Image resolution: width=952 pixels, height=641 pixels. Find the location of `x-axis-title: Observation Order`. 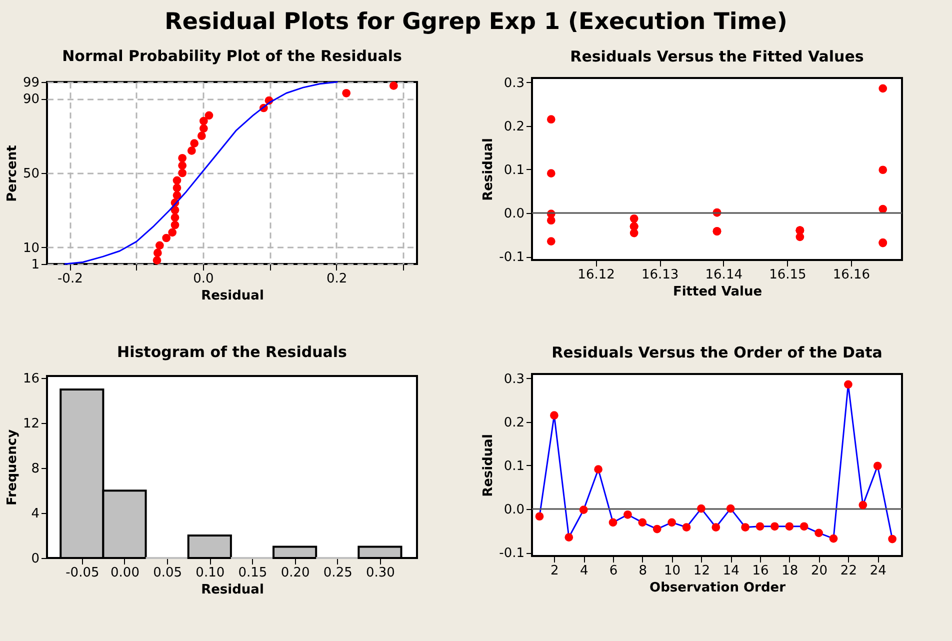

x-axis-title: Observation Order is located at coordinates (718, 588).